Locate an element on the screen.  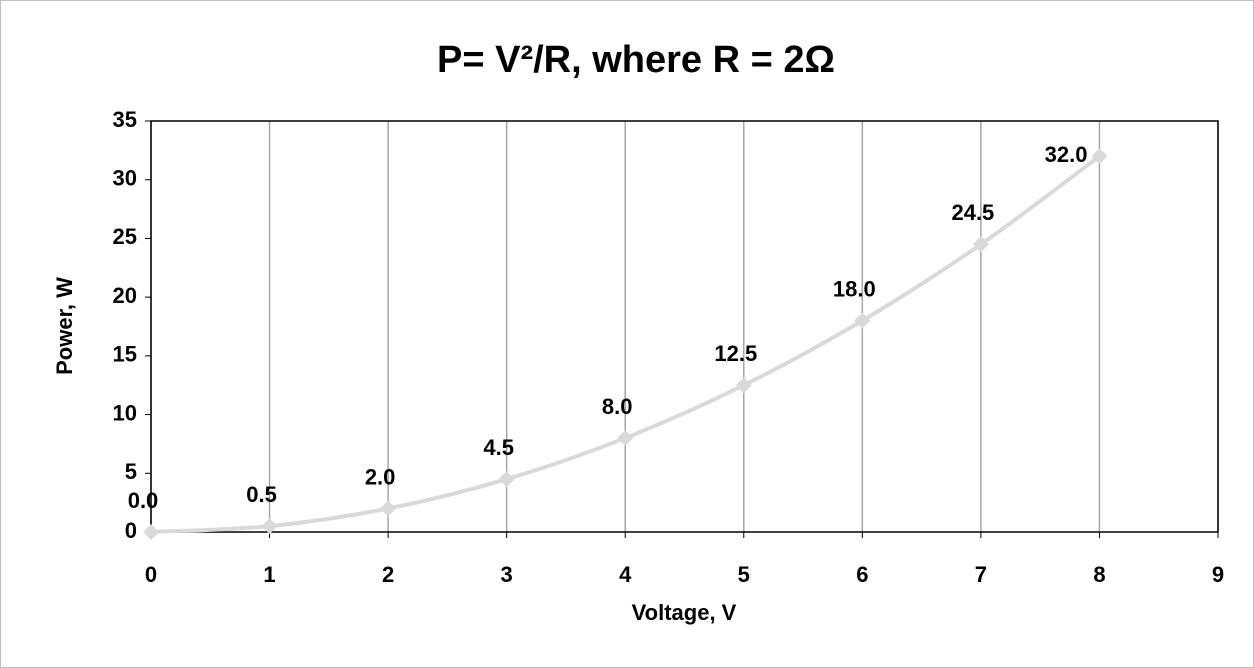
data-label: 0.0 is located at coordinates (143, 500).